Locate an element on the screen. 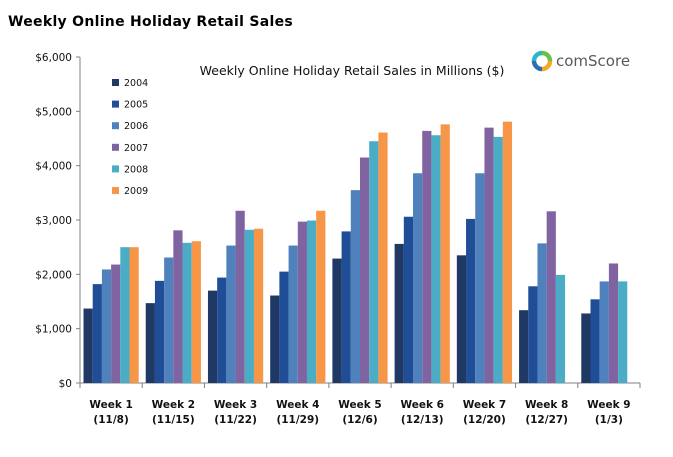  legend-swatch-2008 is located at coordinates (115, 169).